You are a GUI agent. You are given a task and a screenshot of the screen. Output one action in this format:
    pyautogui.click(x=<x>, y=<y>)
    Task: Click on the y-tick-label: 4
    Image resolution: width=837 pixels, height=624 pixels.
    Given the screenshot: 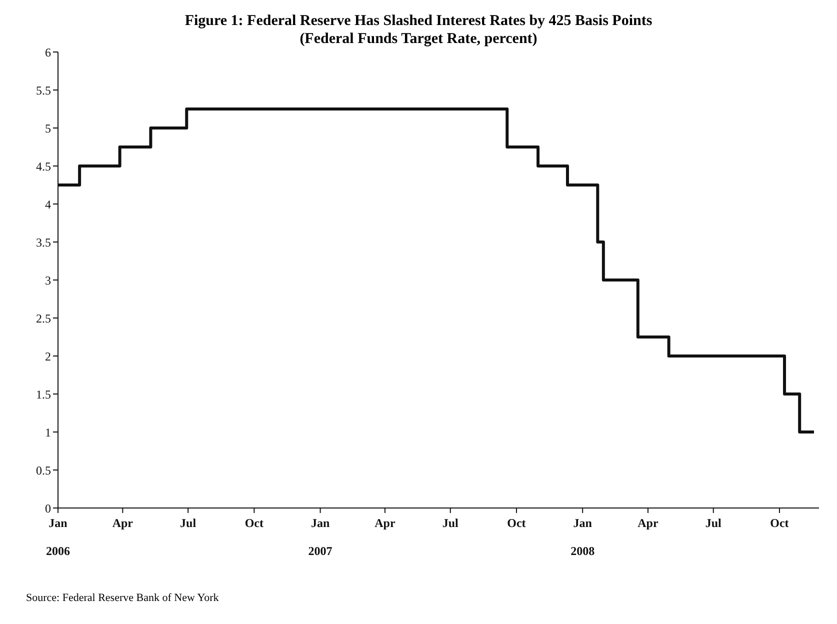 What is the action you would take?
    pyautogui.click(x=48, y=204)
    